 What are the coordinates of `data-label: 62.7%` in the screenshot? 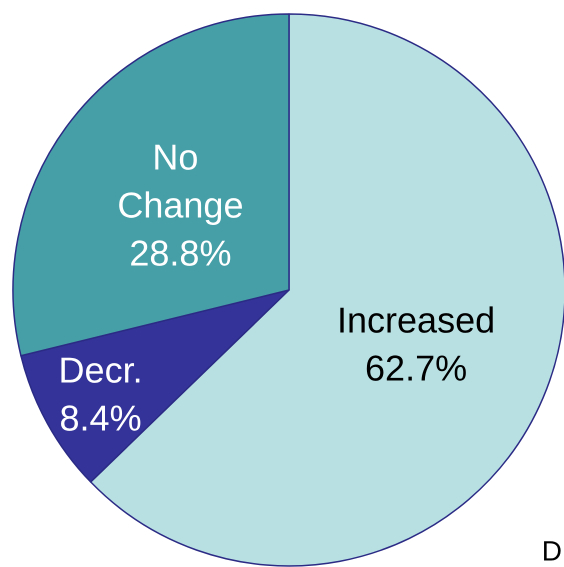 It's located at (416, 367).